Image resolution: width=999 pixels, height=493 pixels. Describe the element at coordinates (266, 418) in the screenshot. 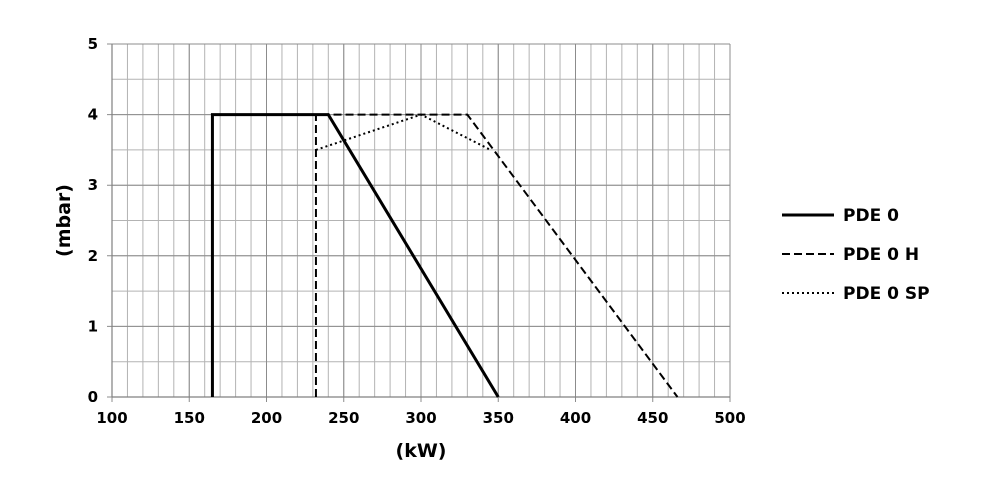

I see `x-tick-label: 200` at that location.